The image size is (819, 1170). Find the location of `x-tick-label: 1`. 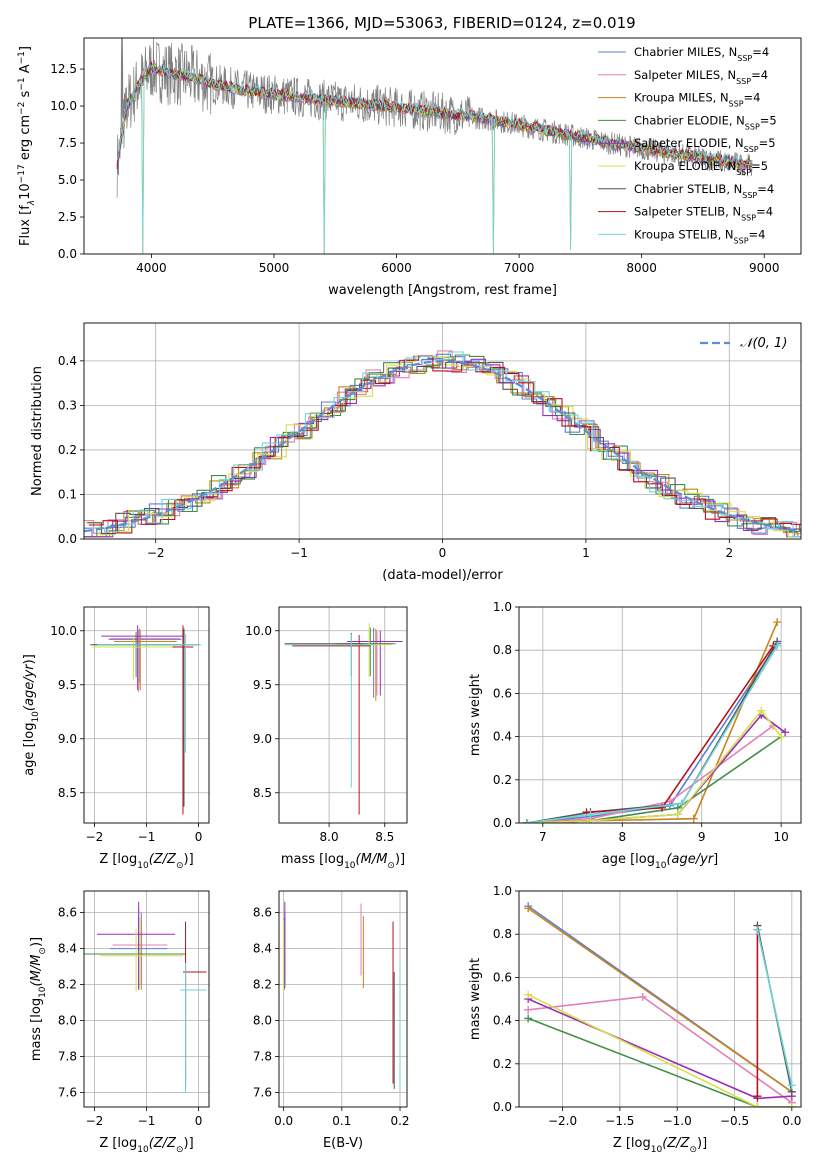

x-tick-label: 1 is located at coordinates (586, 553).